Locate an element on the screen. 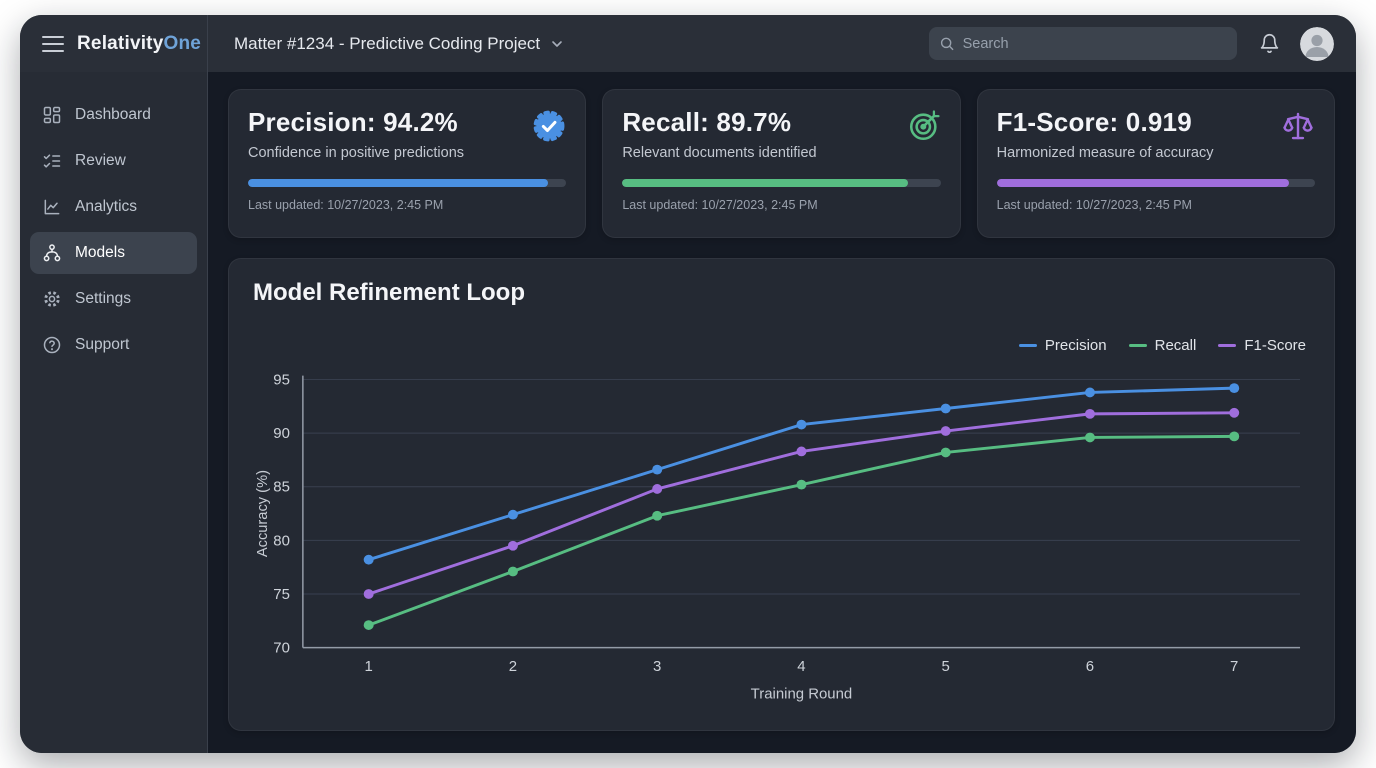 This screenshot has width=1376, height=768. y-tick-label: 75 is located at coordinates (281, 595).